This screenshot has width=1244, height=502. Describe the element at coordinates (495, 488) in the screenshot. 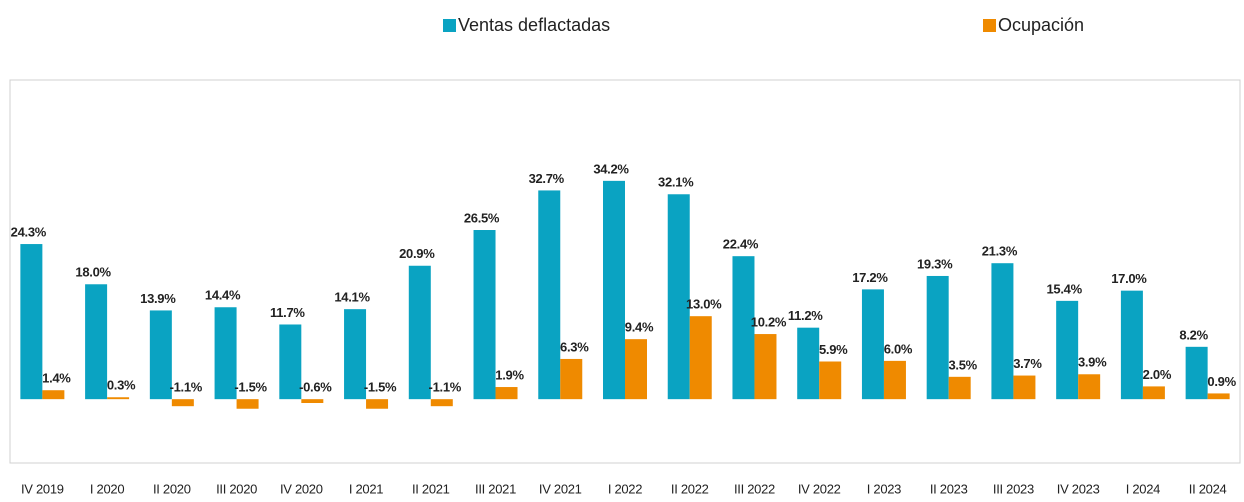

I see `x-tick-label: III 2021` at that location.